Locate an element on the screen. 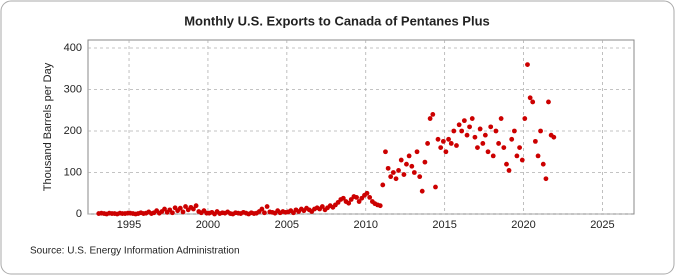 The width and height of the screenshot is (675, 280). y-tick-label: 400 is located at coordinates (73, 48).